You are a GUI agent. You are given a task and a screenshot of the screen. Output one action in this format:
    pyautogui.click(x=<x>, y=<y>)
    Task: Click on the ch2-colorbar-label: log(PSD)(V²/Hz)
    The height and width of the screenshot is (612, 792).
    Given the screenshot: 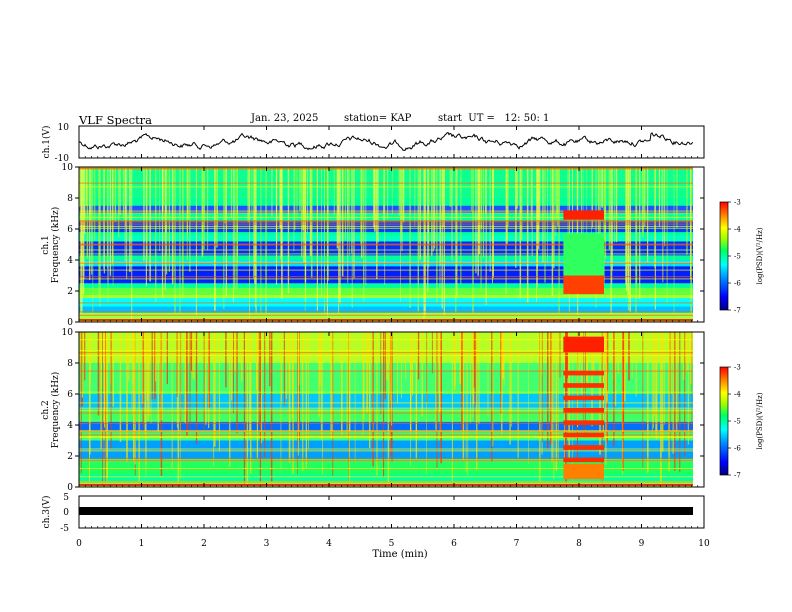 What is the action you would take?
    pyautogui.click(x=760, y=420)
    